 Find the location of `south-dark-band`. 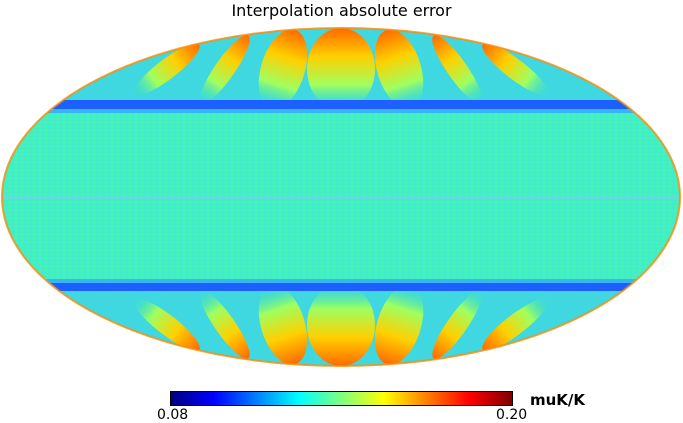

south-dark-band is located at coordinates (341, 287).